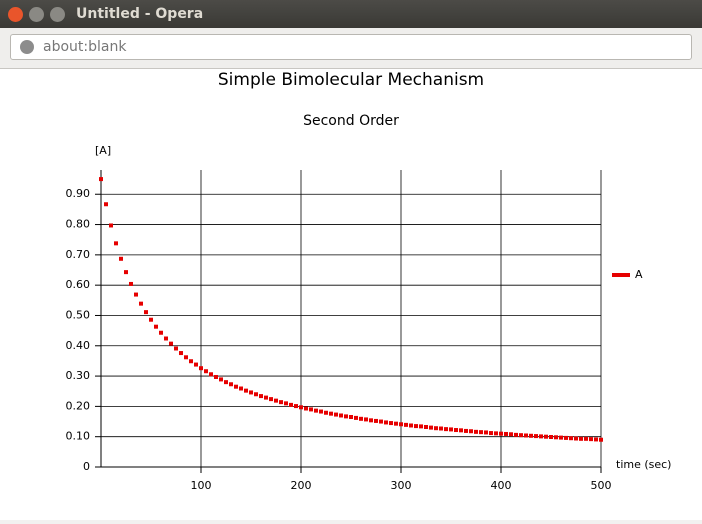  Describe the element at coordinates (601, 485) in the screenshot. I see `x-tick-label: 500` at that location.